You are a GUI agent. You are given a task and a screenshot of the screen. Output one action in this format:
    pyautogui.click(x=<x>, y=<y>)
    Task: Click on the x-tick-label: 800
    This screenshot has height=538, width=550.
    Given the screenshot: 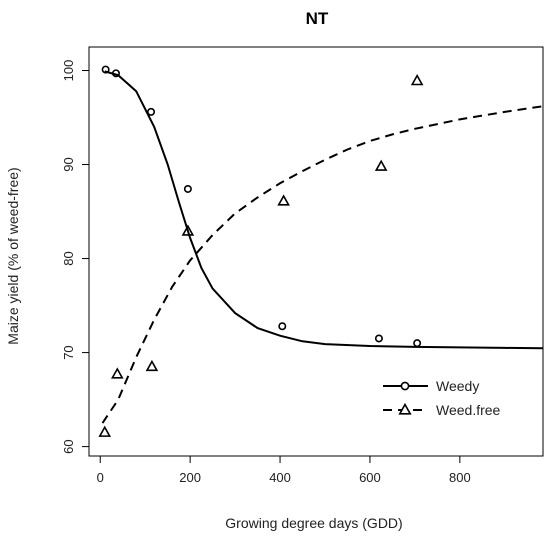 What is the action you would take?
    pyautogui.click(x=460, y=477)
    